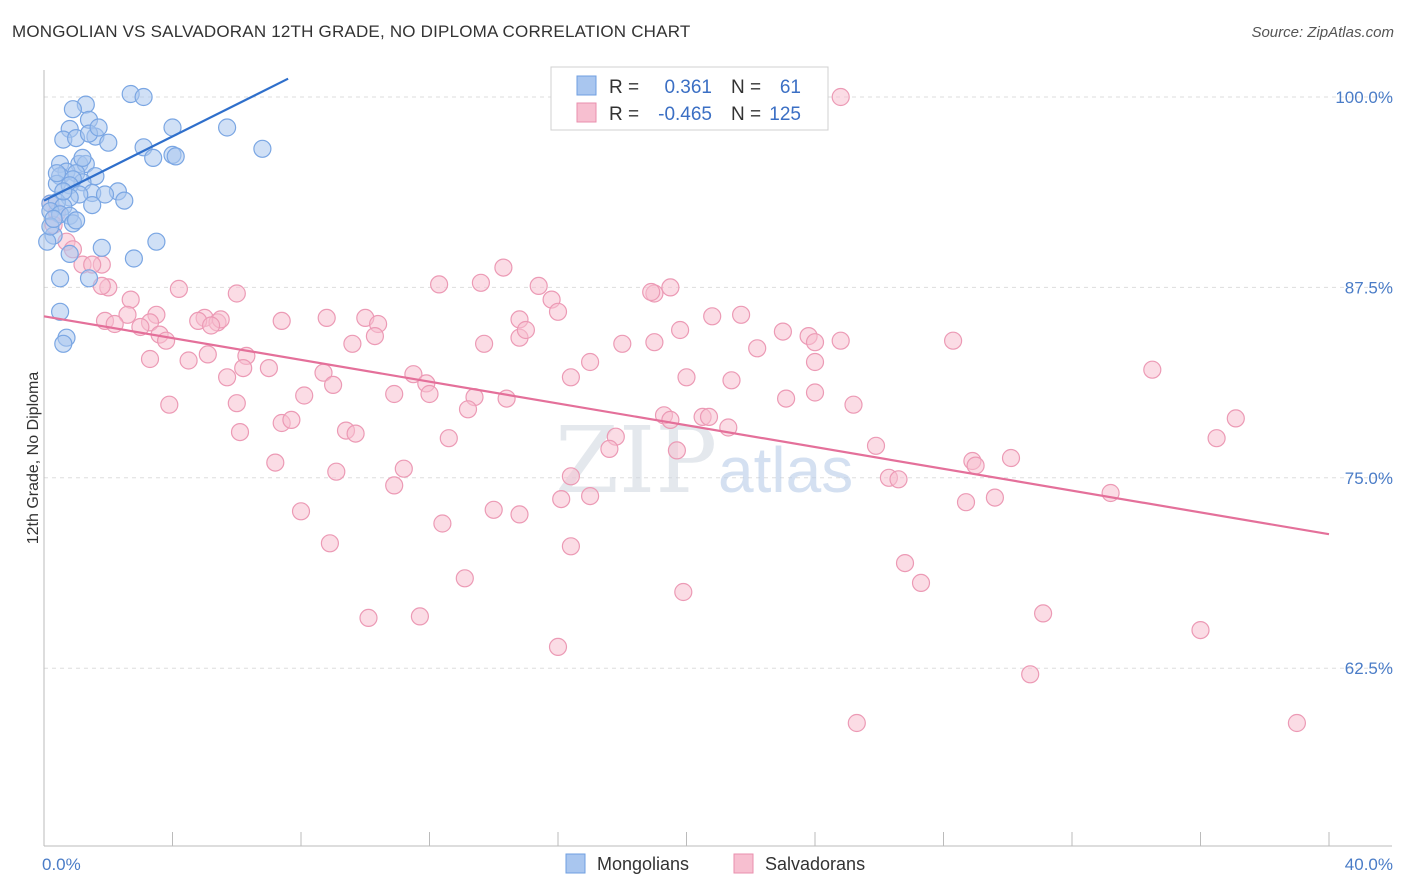 The height and width of the screenshot is (892, 1406). I want to click on y-tick-label: 100.0%, so click(1364, 97).